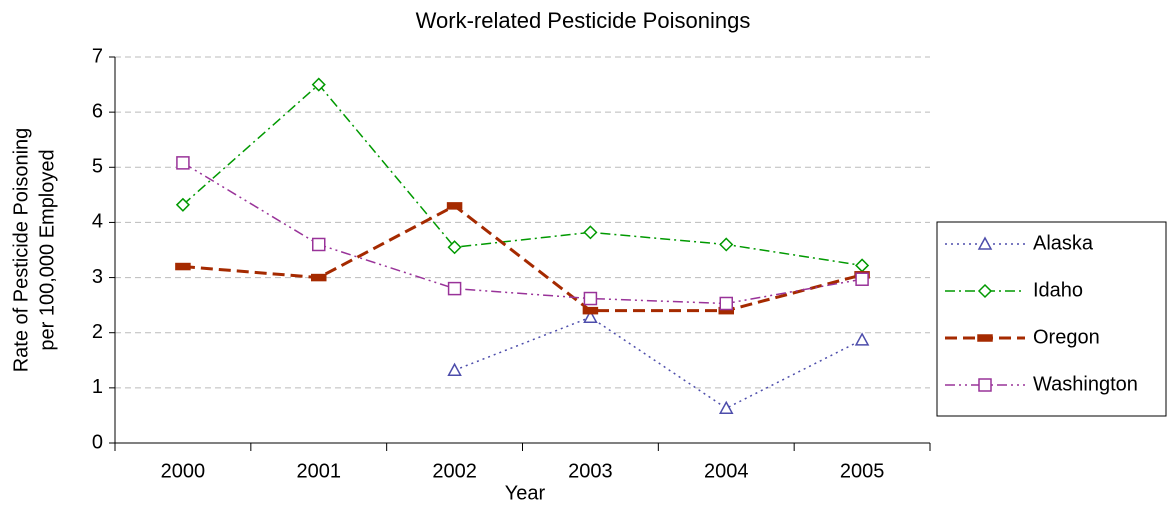 This screenshot has width=1170, height=507. What do you see at coordinates (97, 56) in the screenshot?
I see `y-tick-label: 7` at bounding box center [97, 56].